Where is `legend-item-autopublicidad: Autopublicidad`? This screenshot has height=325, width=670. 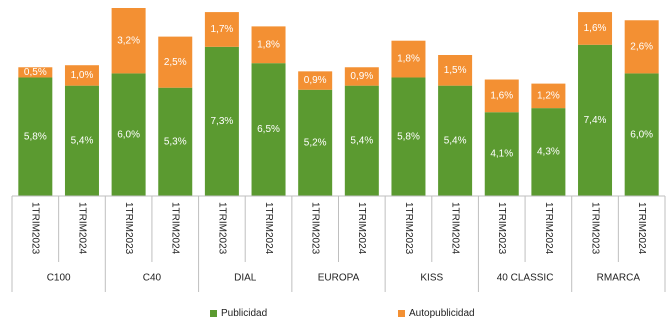
legend-item-autopublicidad: Autopublicidad is located at coordinates (436, 313).